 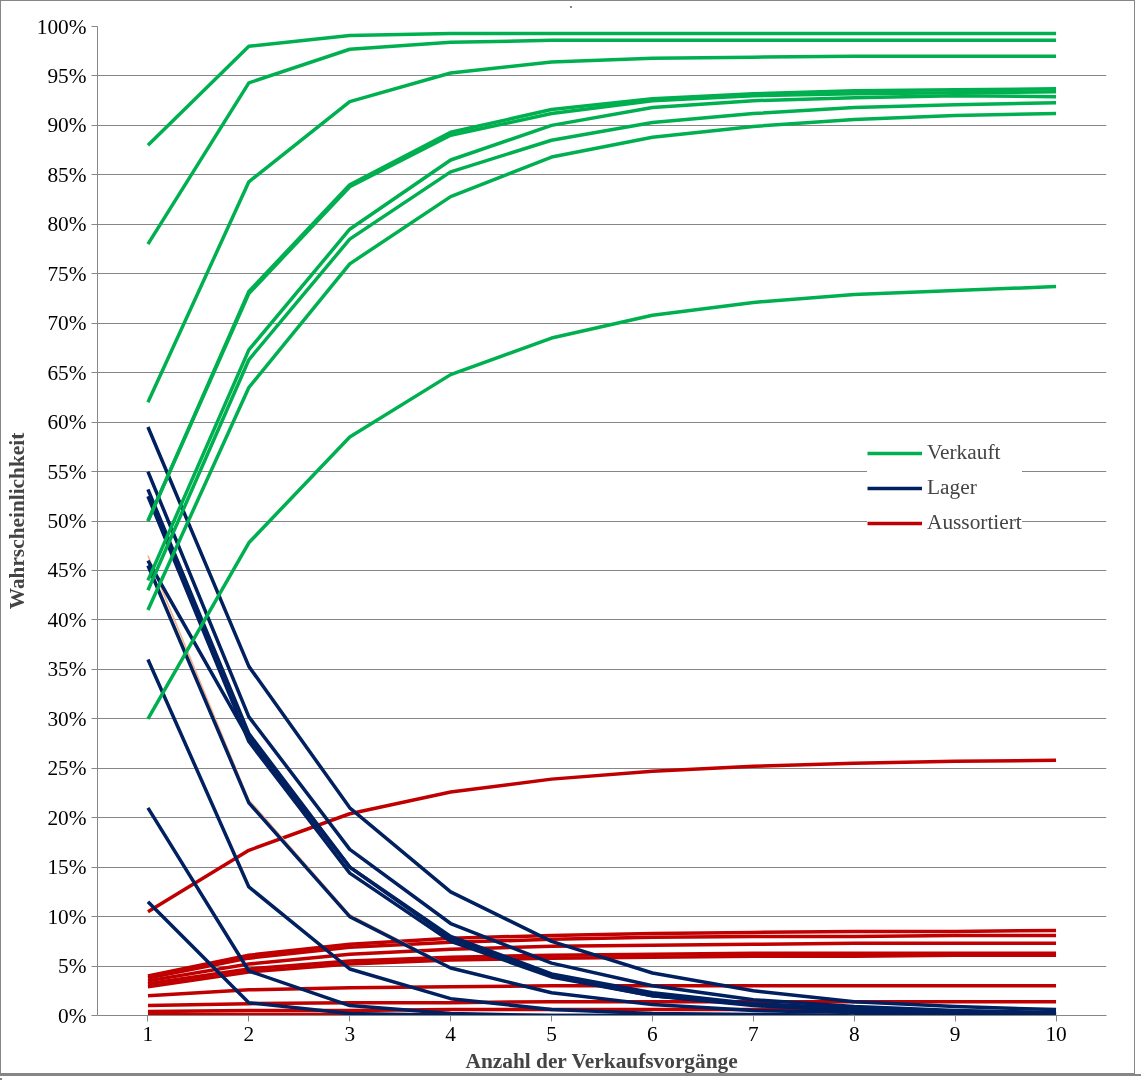 What do you see at coordinates (67, 817) in the screenshot?
I see `y-tick-label: 20%` at bounding box center [67, 817].